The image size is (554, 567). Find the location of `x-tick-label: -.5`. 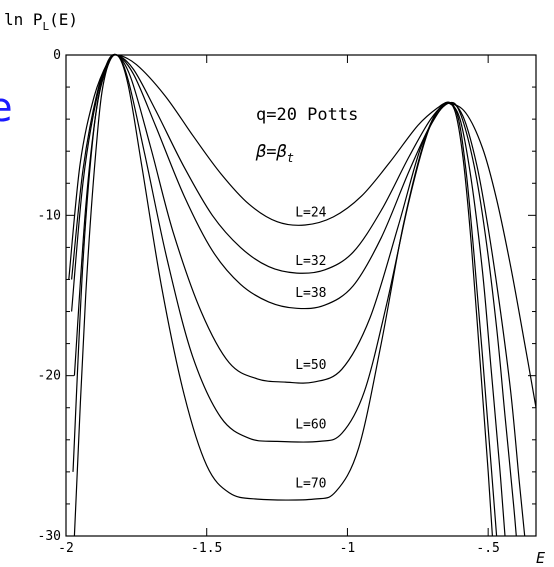

x-tick-label: -.5 is located at coordinates (487, 548).